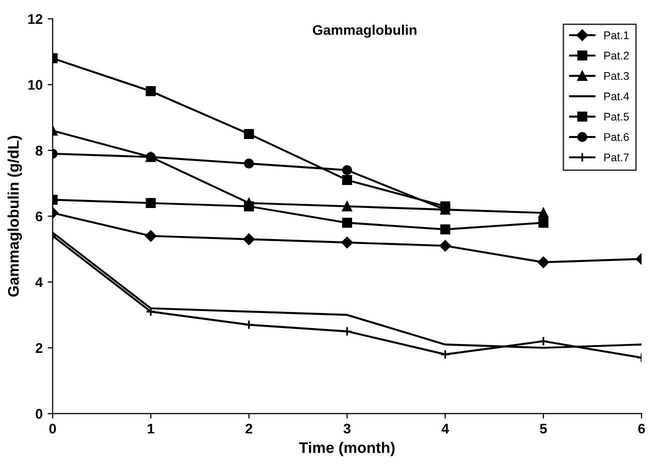 Image resolution: width=658 pixels, height=470 pixels. What do you see at coordinates (616, 56) in the screenshot?
I see `legend-label: Pat.2` at bounding box center [616, 56].